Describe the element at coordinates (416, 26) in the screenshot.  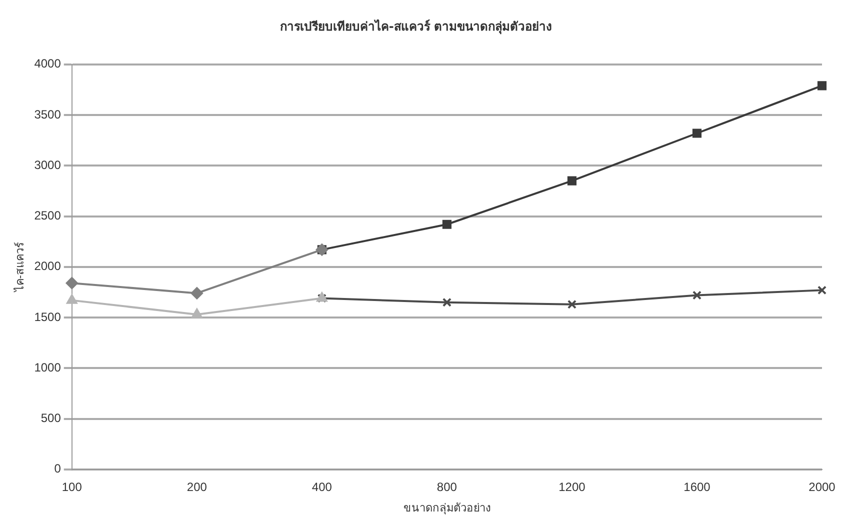
I see `chart-title: การเปรียบเทียบค่าไค-สแควร์ ตามขนาดกลุ่มตัวอย่าง` at that location.